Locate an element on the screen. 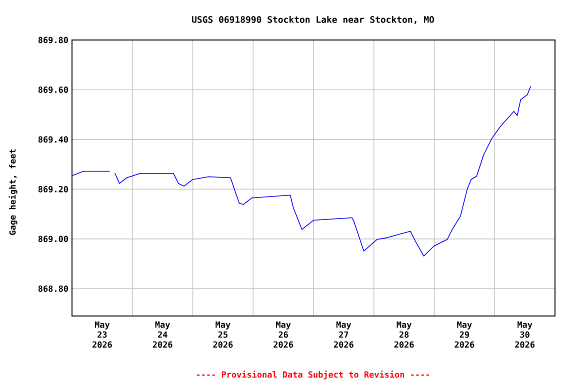 Image resolution: width=576 pixels, height=384 pixels. y-tick-label: 869.80 is located at coordinates (53, 40).